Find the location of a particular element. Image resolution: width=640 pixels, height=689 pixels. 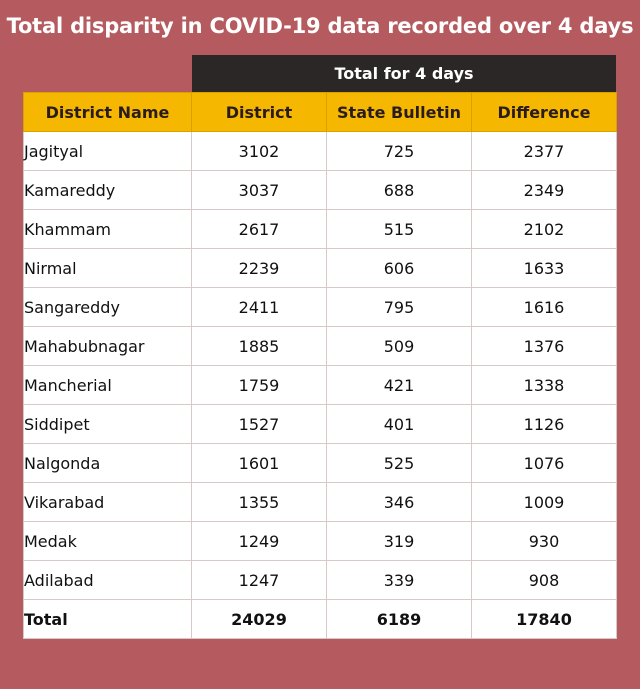

table-row: Kamareddy 3037 688 2349 is located at coordinates (320, 190).